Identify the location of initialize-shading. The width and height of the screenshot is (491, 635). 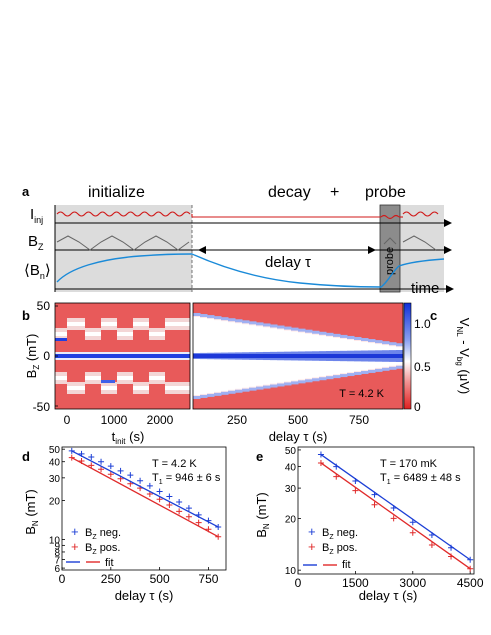
(123, 248).